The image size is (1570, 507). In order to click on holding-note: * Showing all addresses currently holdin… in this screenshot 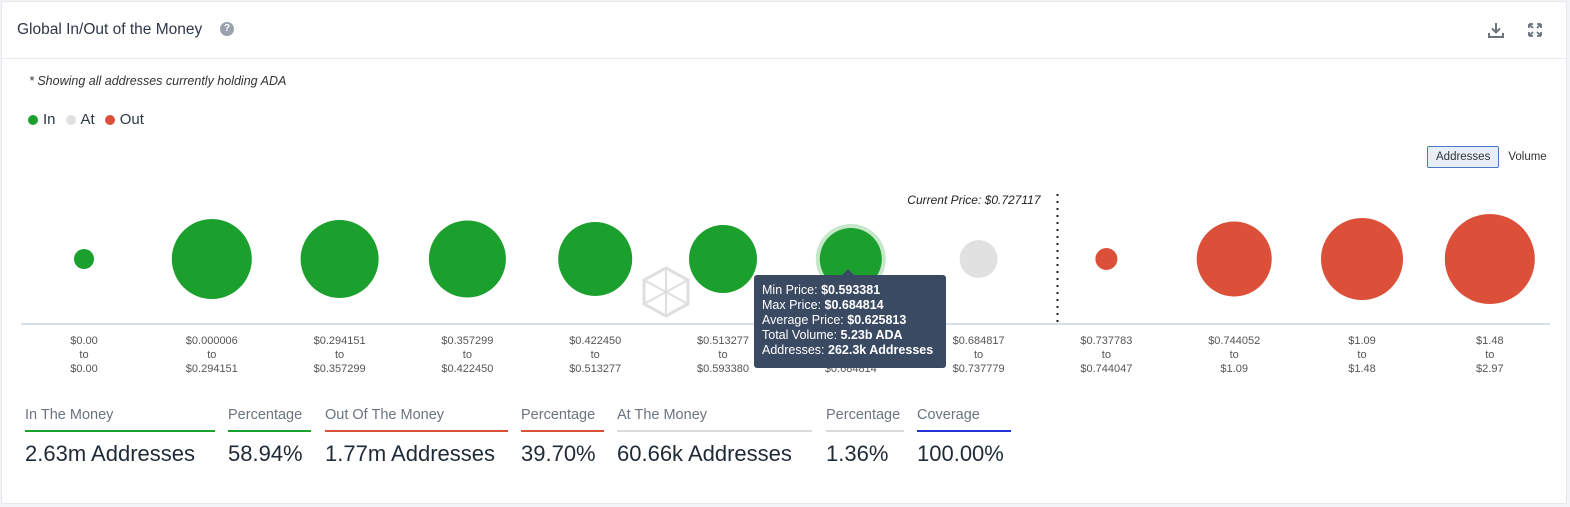, I will do `click(158, 81)`.